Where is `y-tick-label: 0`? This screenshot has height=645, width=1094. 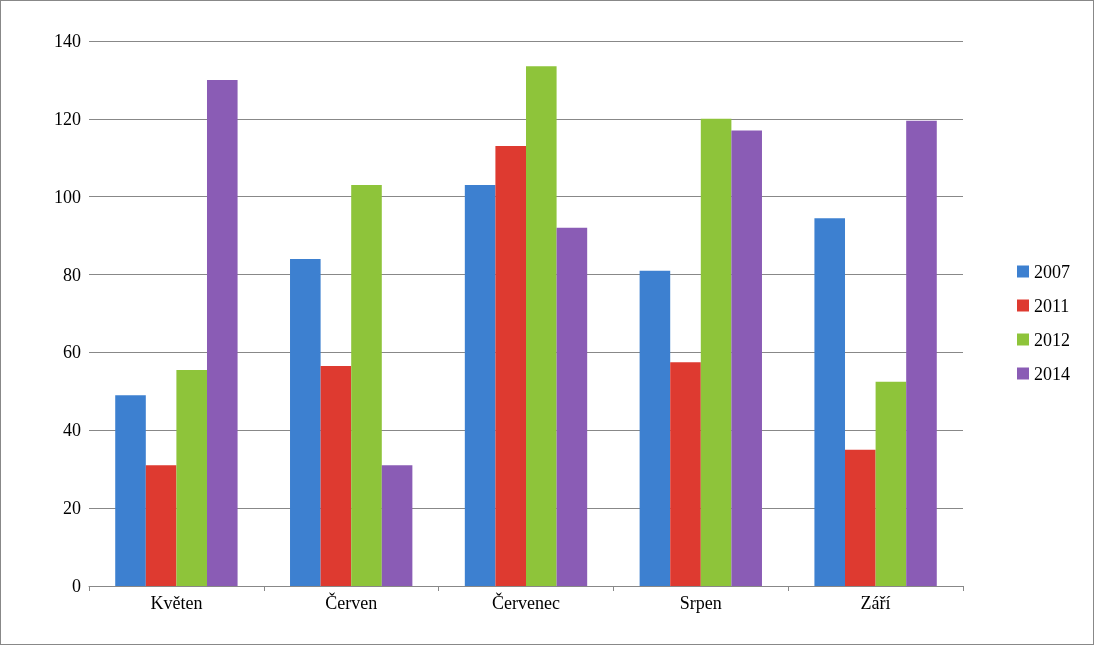 y-tick-label: 0 is located at coordinates (76, 586).